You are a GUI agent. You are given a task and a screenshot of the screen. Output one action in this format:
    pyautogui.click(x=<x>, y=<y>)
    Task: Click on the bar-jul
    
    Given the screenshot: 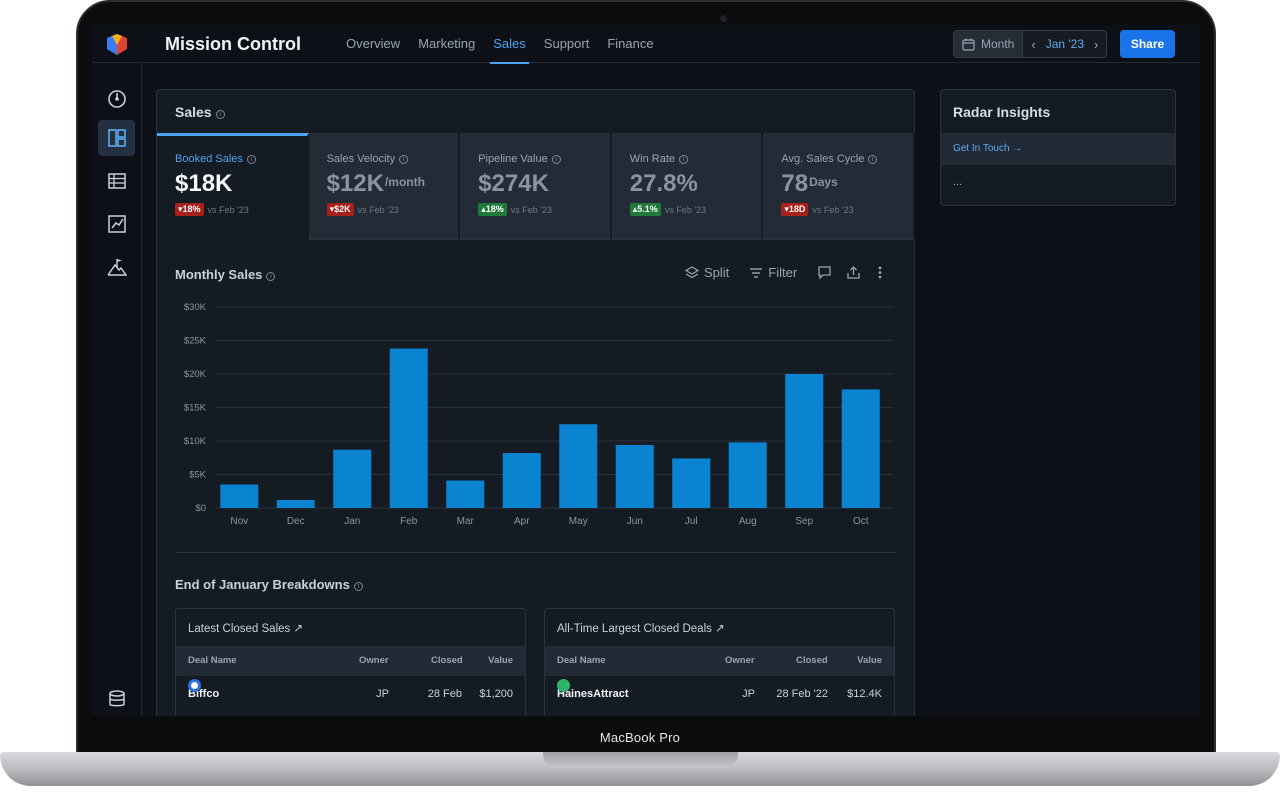 What is the action you would take?
    pyautogui.click(x=691, y=483)
    